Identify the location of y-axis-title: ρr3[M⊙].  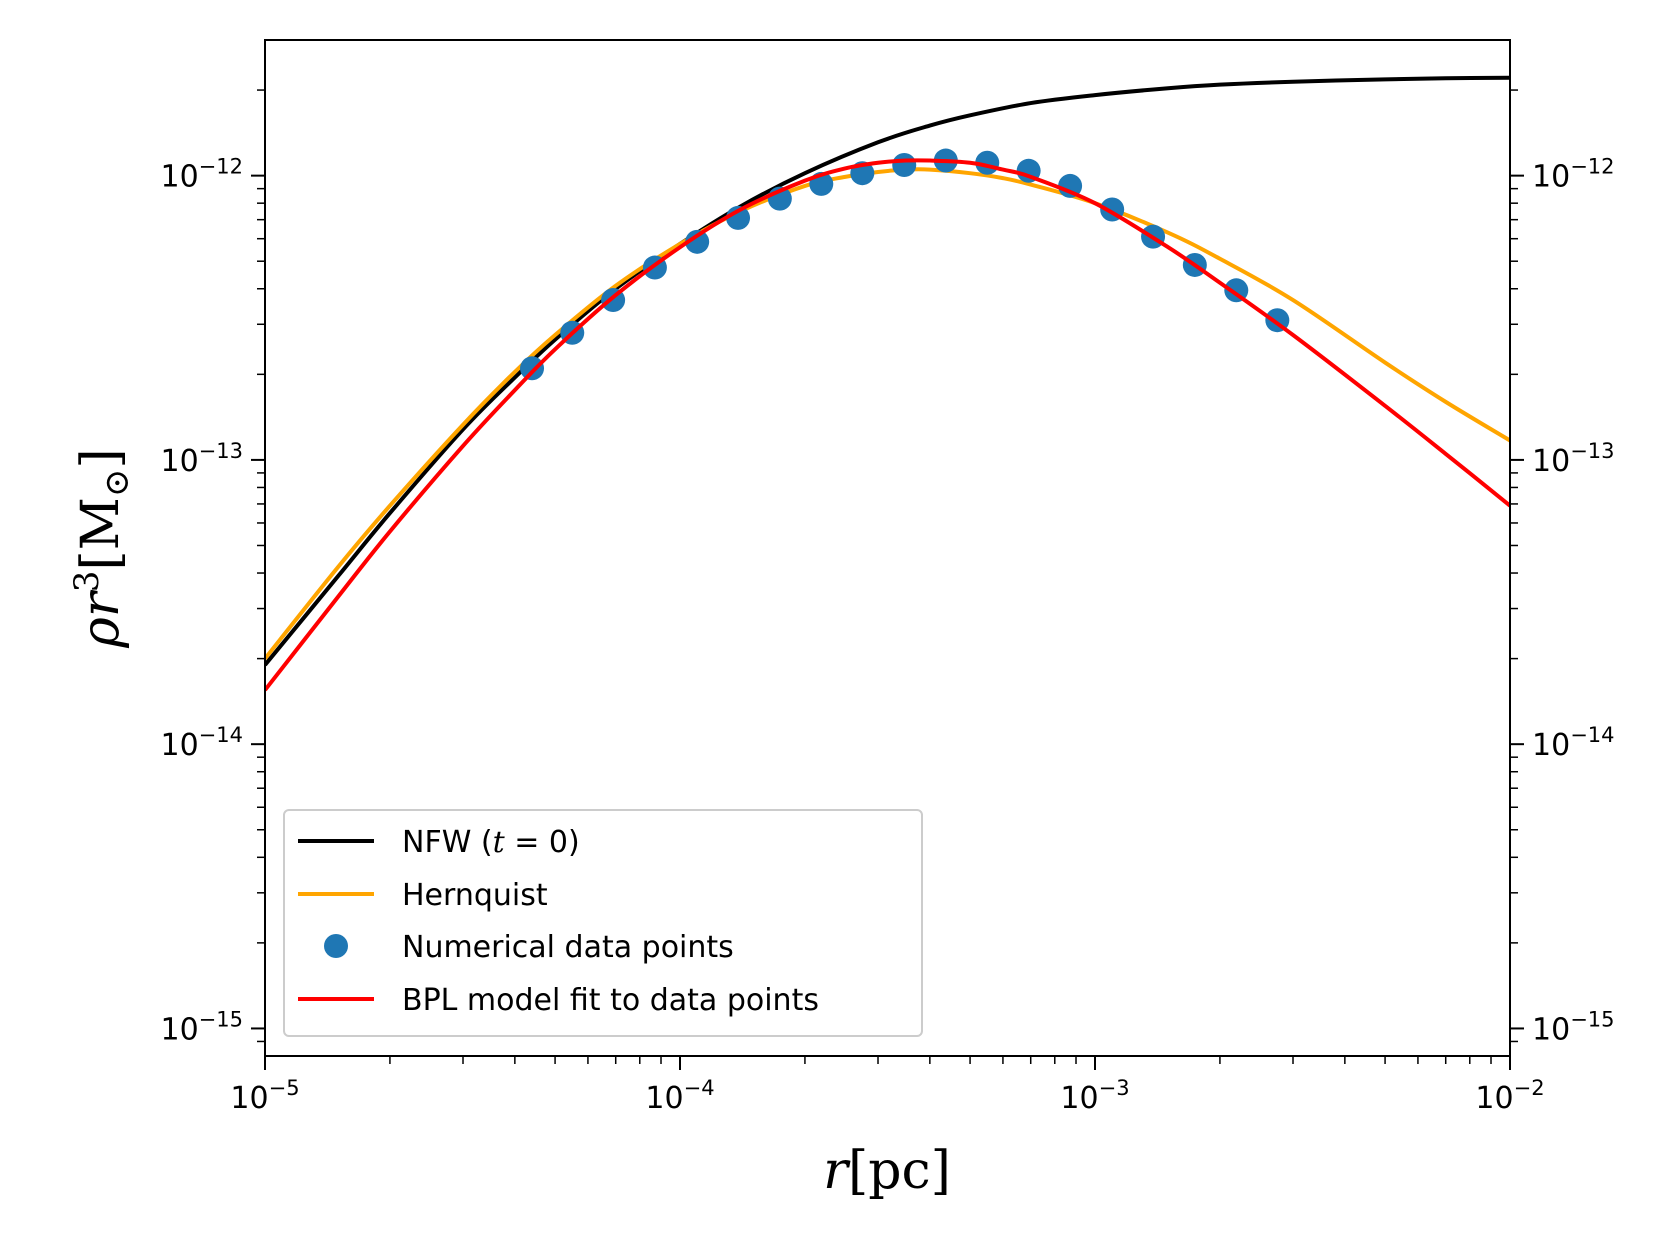
(102, 548).